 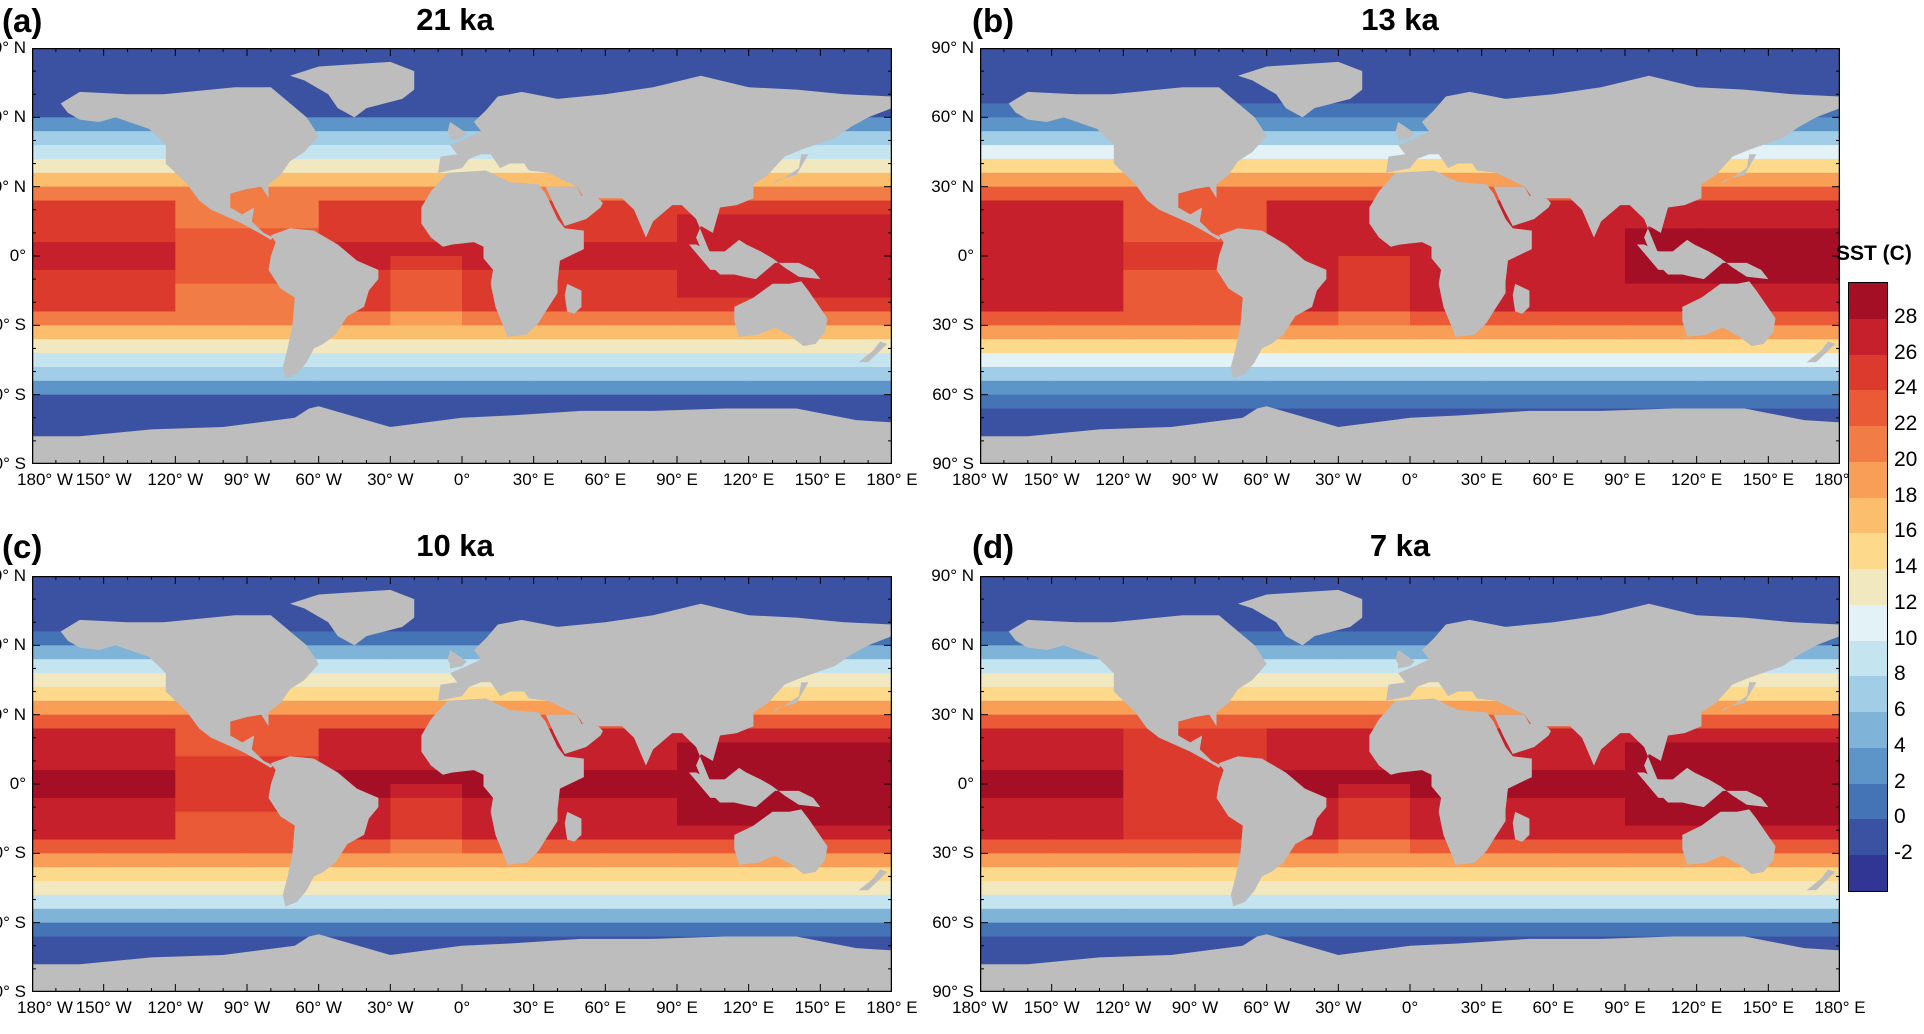 I want to click on panel-letter: (c), so click(x=22, y=546).